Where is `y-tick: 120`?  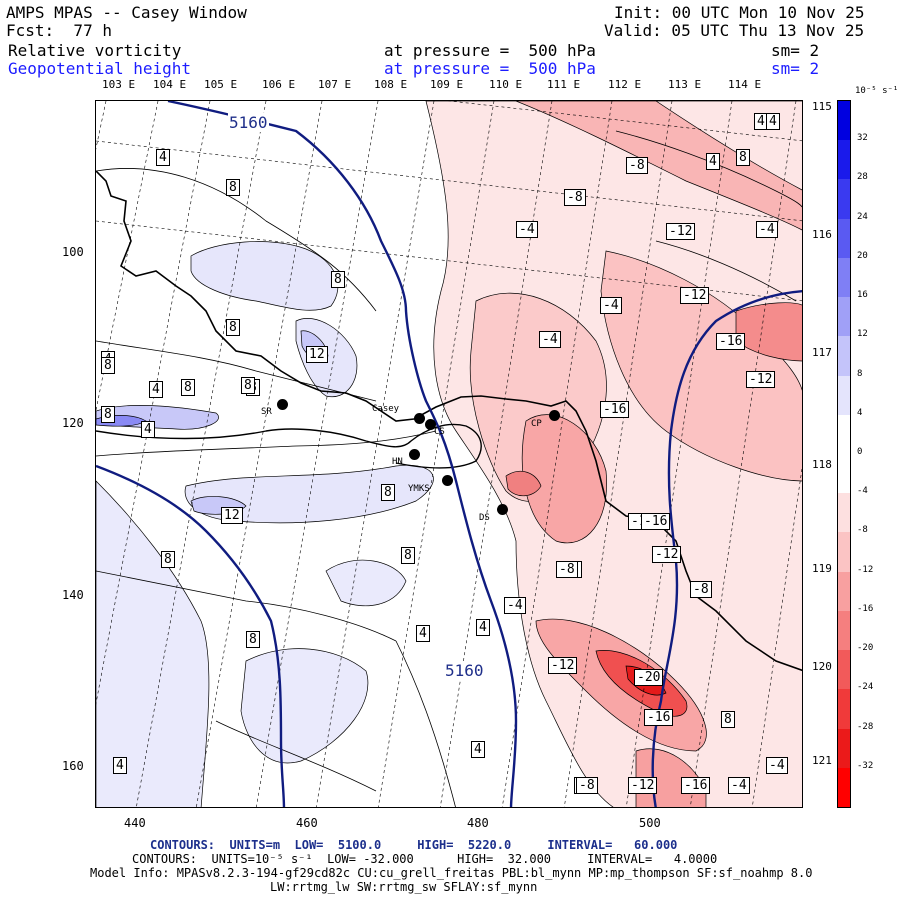 y-tick: 120 is located at coordinates (73, 423).